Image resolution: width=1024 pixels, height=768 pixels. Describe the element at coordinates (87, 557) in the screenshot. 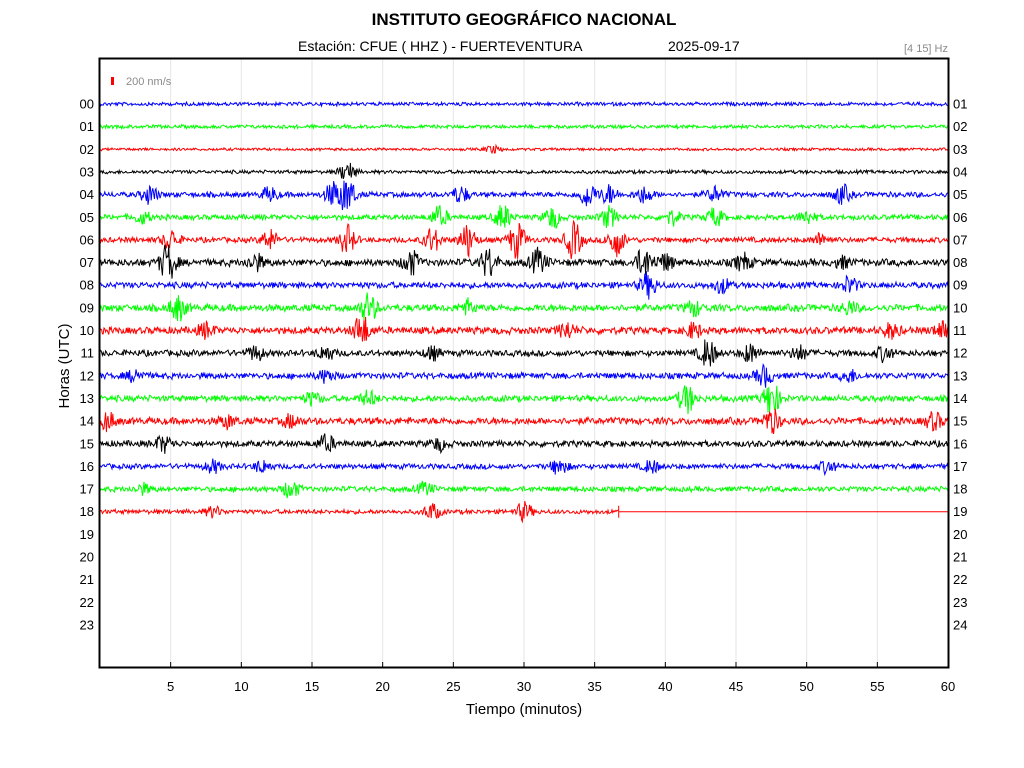

I see `hour-label-left: 20` at that location.